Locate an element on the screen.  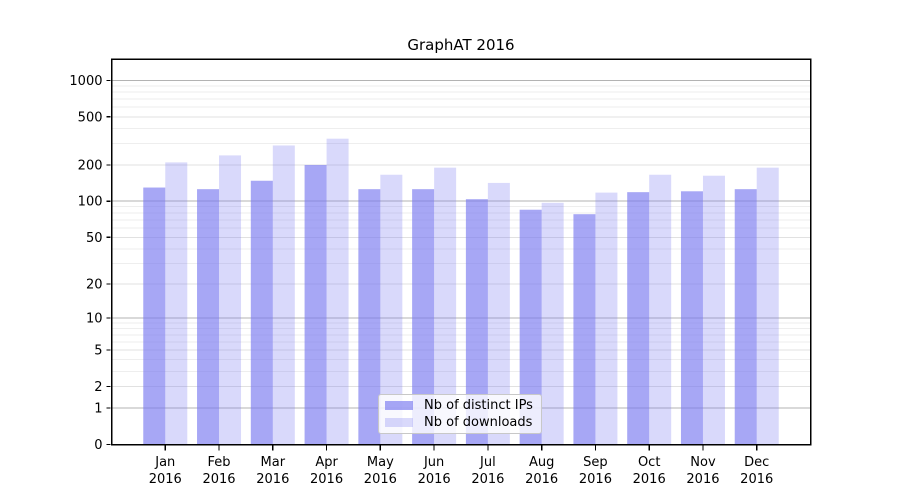
bar-distinct-ips-nov is located at coordinates (691, 318).